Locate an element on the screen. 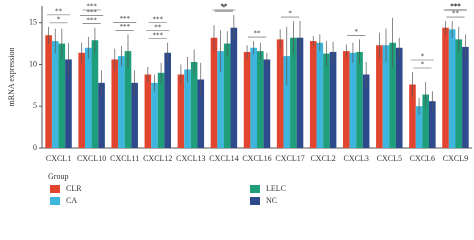  y-tick-label: 0 is located at coordinates (35, 147).